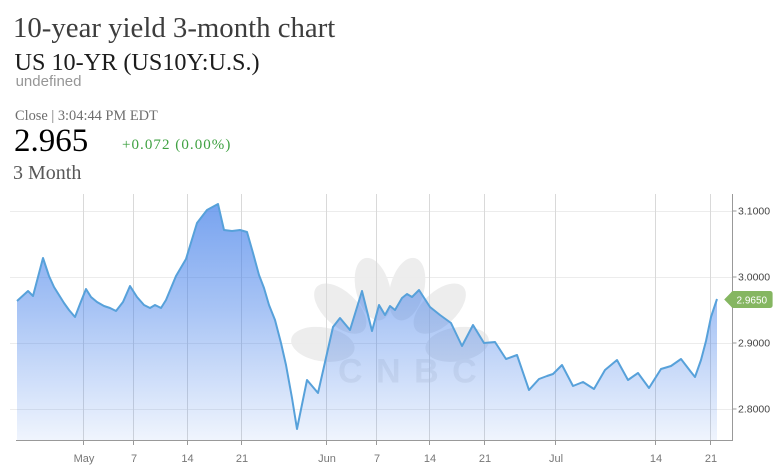  Describe the element at coordinates (327, 459) in the screenshot. I see `svg-text: Jun` at that location.